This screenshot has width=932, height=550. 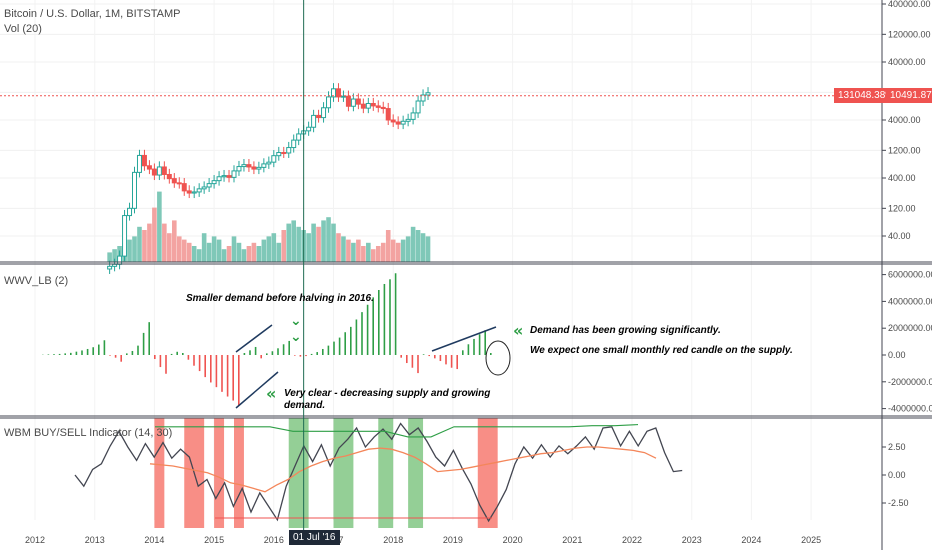 What do you see at coordinates (35, 540) in the screenshot?
I see `time-tick-label: 2012` at bounding box center [35, 540].